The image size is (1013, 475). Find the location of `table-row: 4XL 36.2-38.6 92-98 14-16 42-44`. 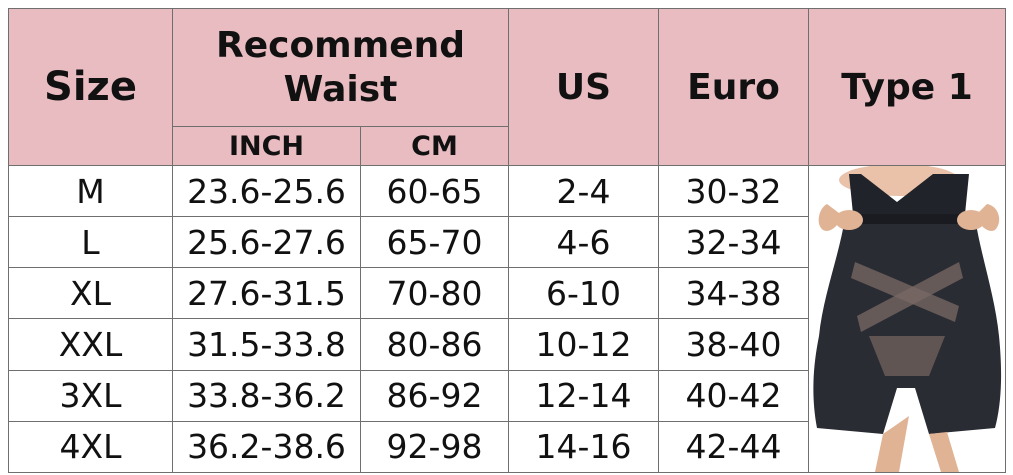

table-row: 4XL 36.2-38.6 92-98 14-16 42-44 is located at coordinates (507, 447).